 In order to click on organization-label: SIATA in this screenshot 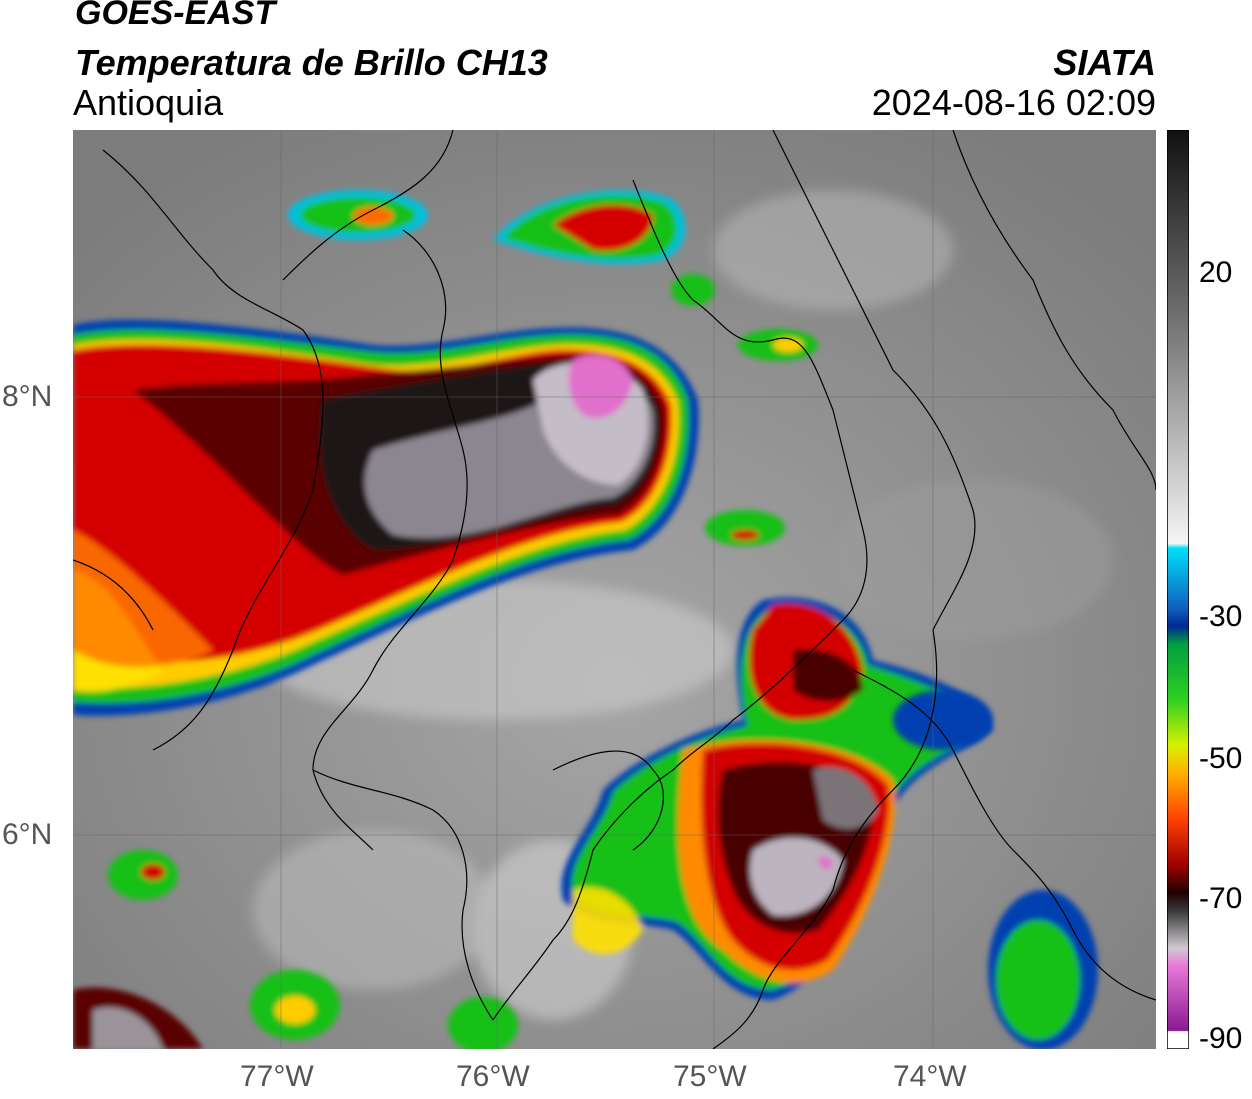, I will do `click(1104, 62)`.